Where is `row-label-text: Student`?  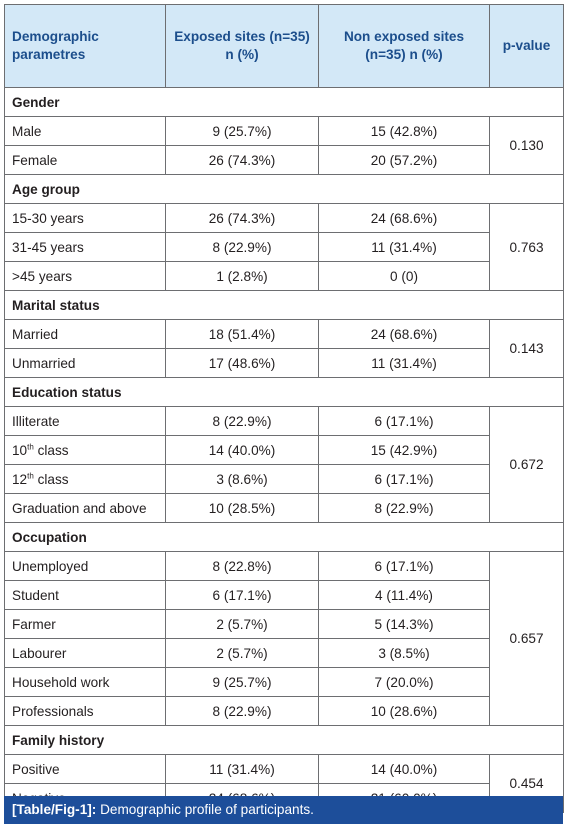 row-label-text: Student is located at coordinates (35, 595).